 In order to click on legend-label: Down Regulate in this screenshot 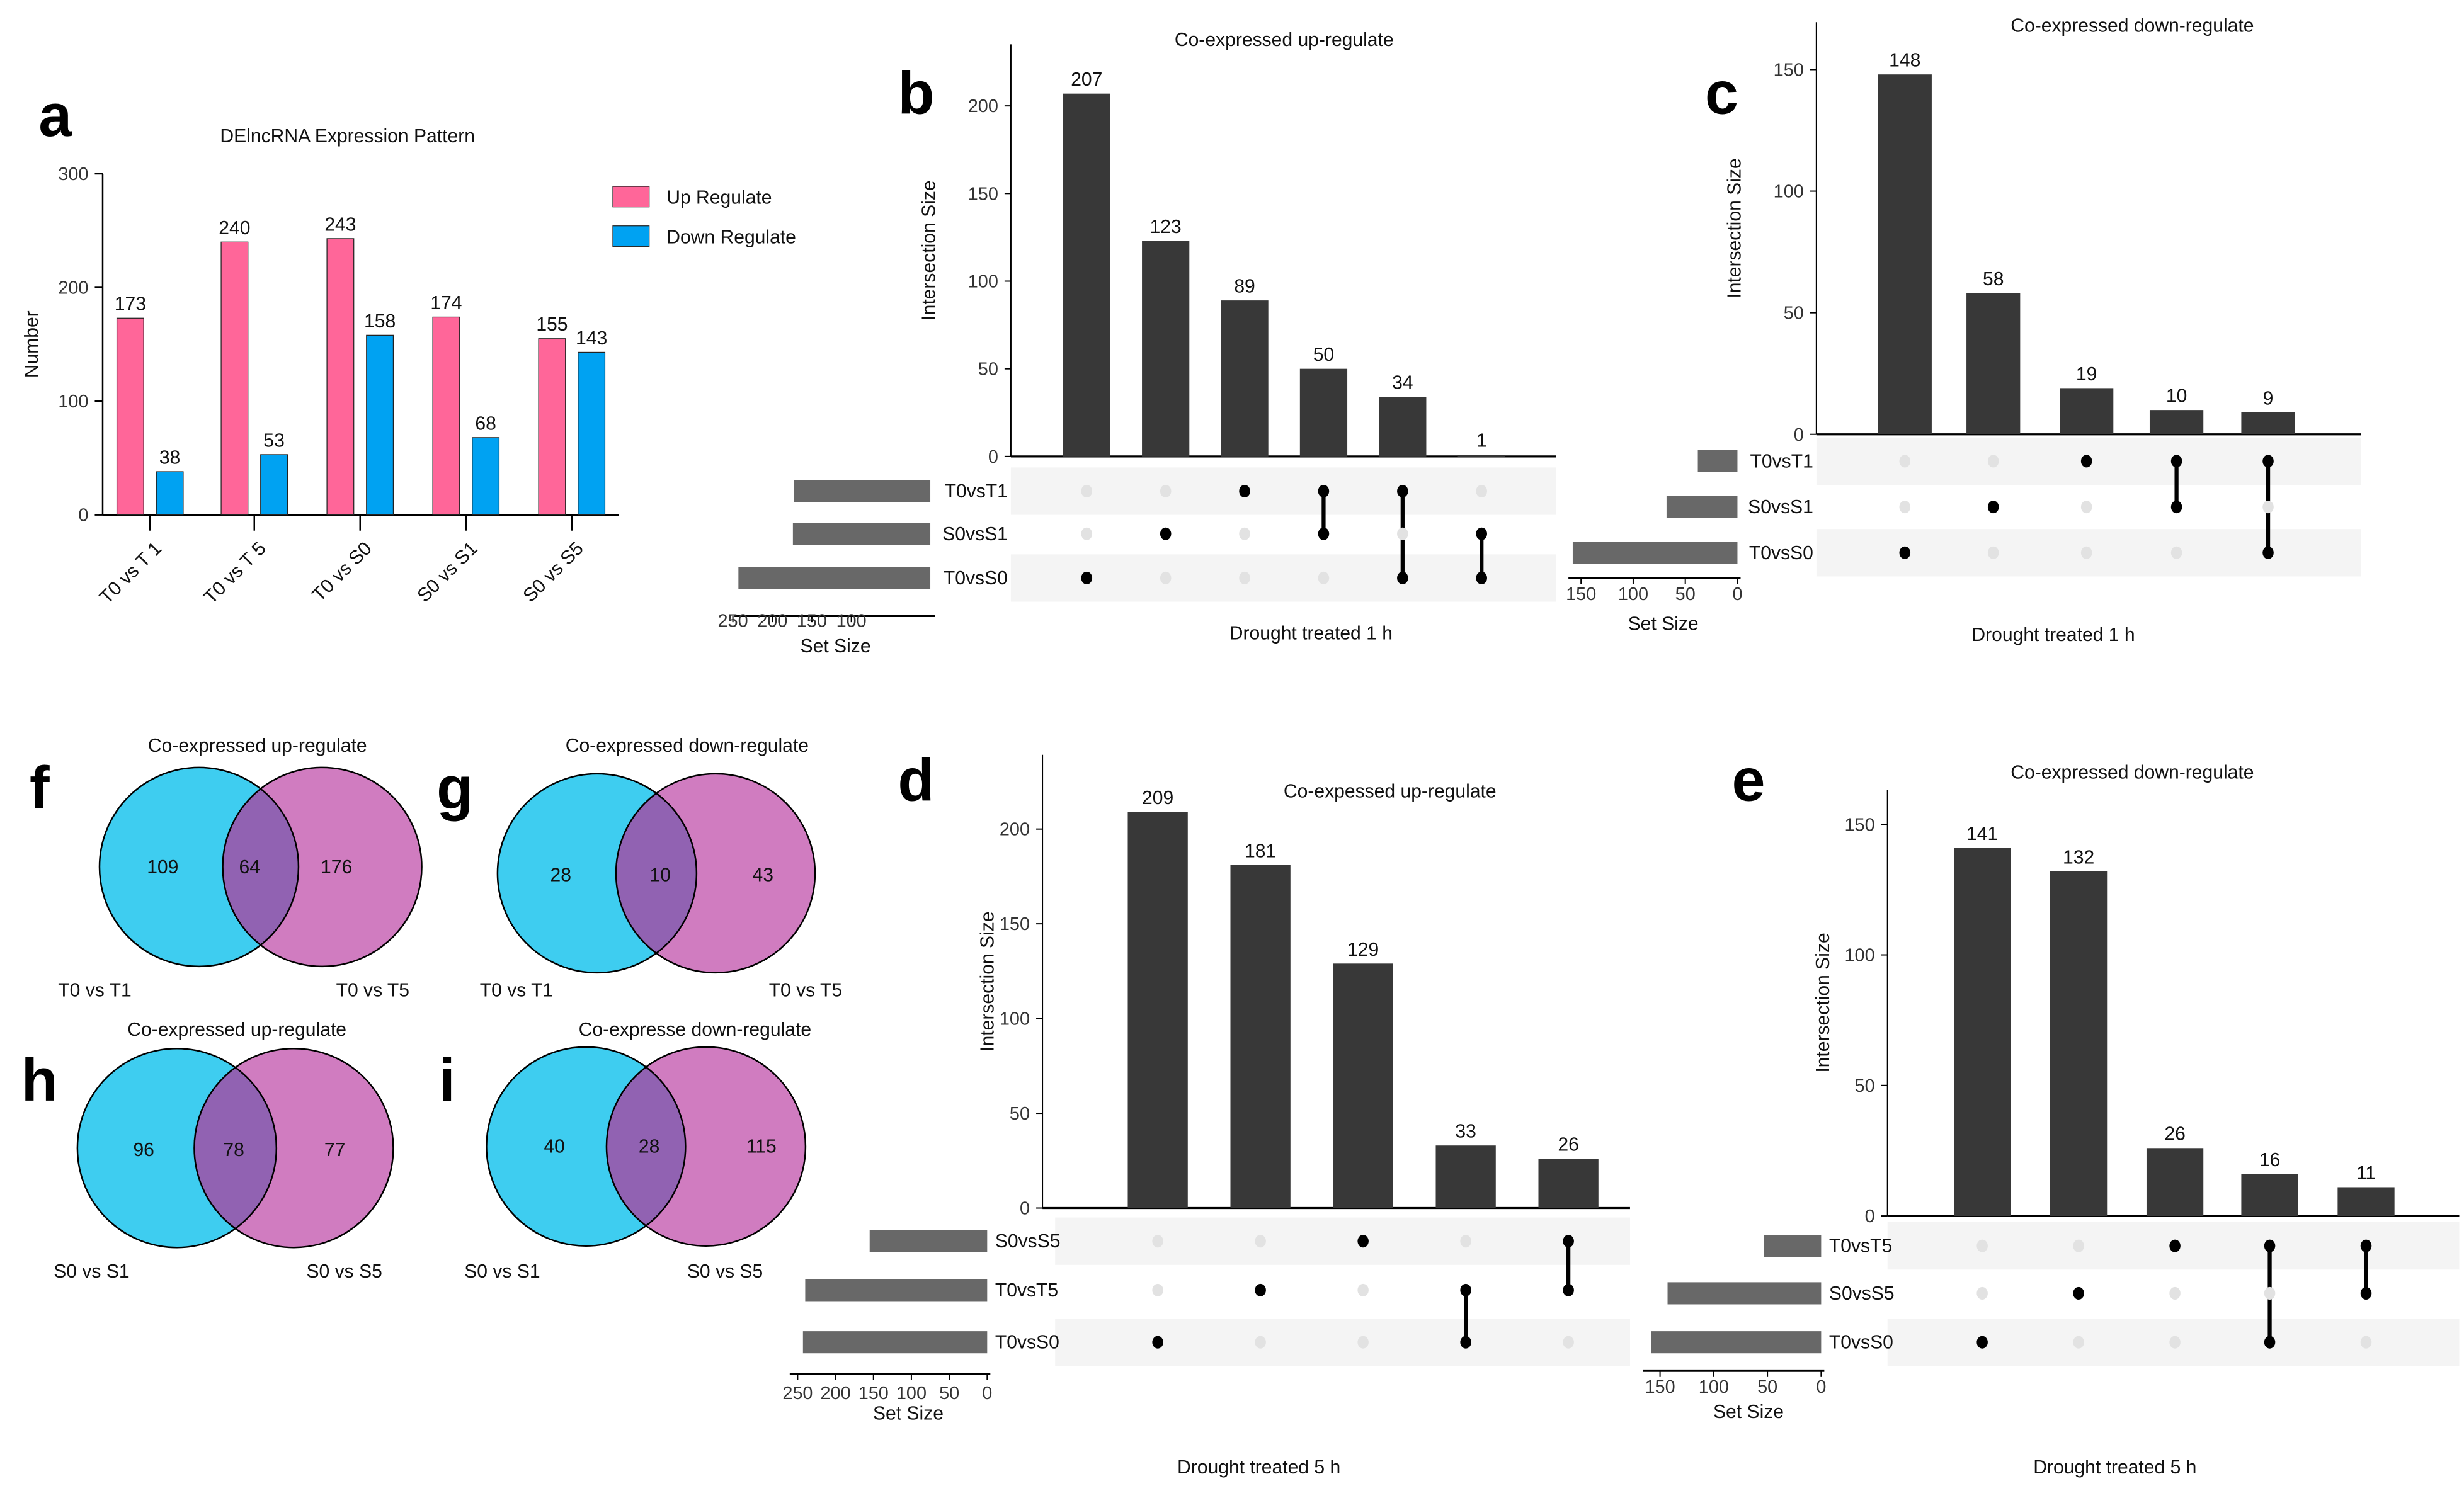, I will do `click(731, 237)`.